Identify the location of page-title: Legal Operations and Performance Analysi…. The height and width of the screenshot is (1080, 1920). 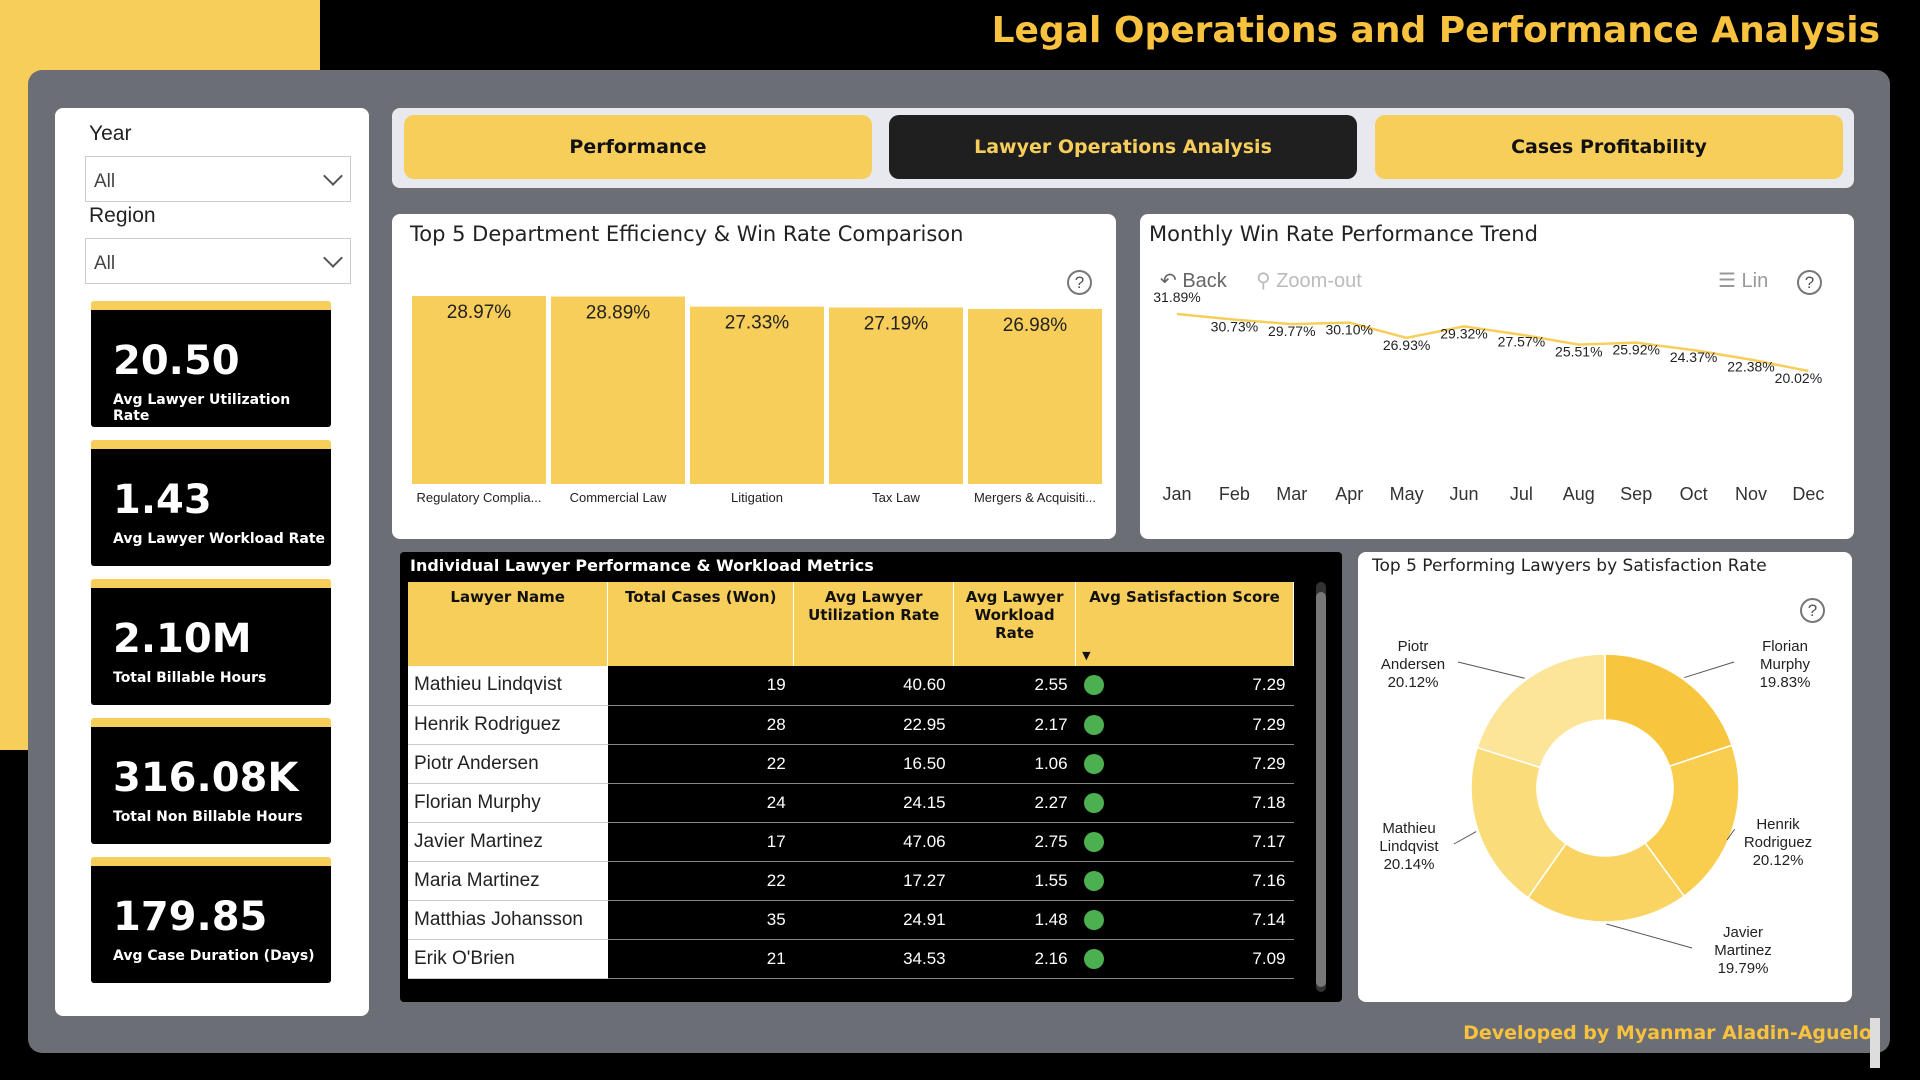
(1435, 30).